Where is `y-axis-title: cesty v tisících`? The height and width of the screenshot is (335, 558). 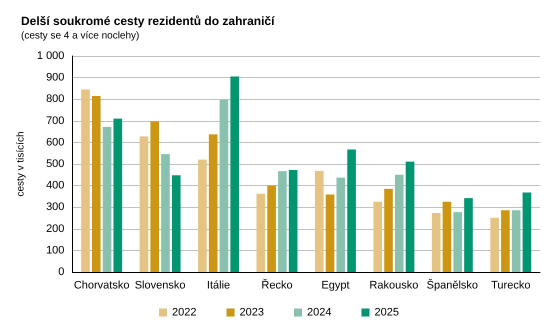
y-axis-title: cesty v tisících is located at coordinates (21, 164).